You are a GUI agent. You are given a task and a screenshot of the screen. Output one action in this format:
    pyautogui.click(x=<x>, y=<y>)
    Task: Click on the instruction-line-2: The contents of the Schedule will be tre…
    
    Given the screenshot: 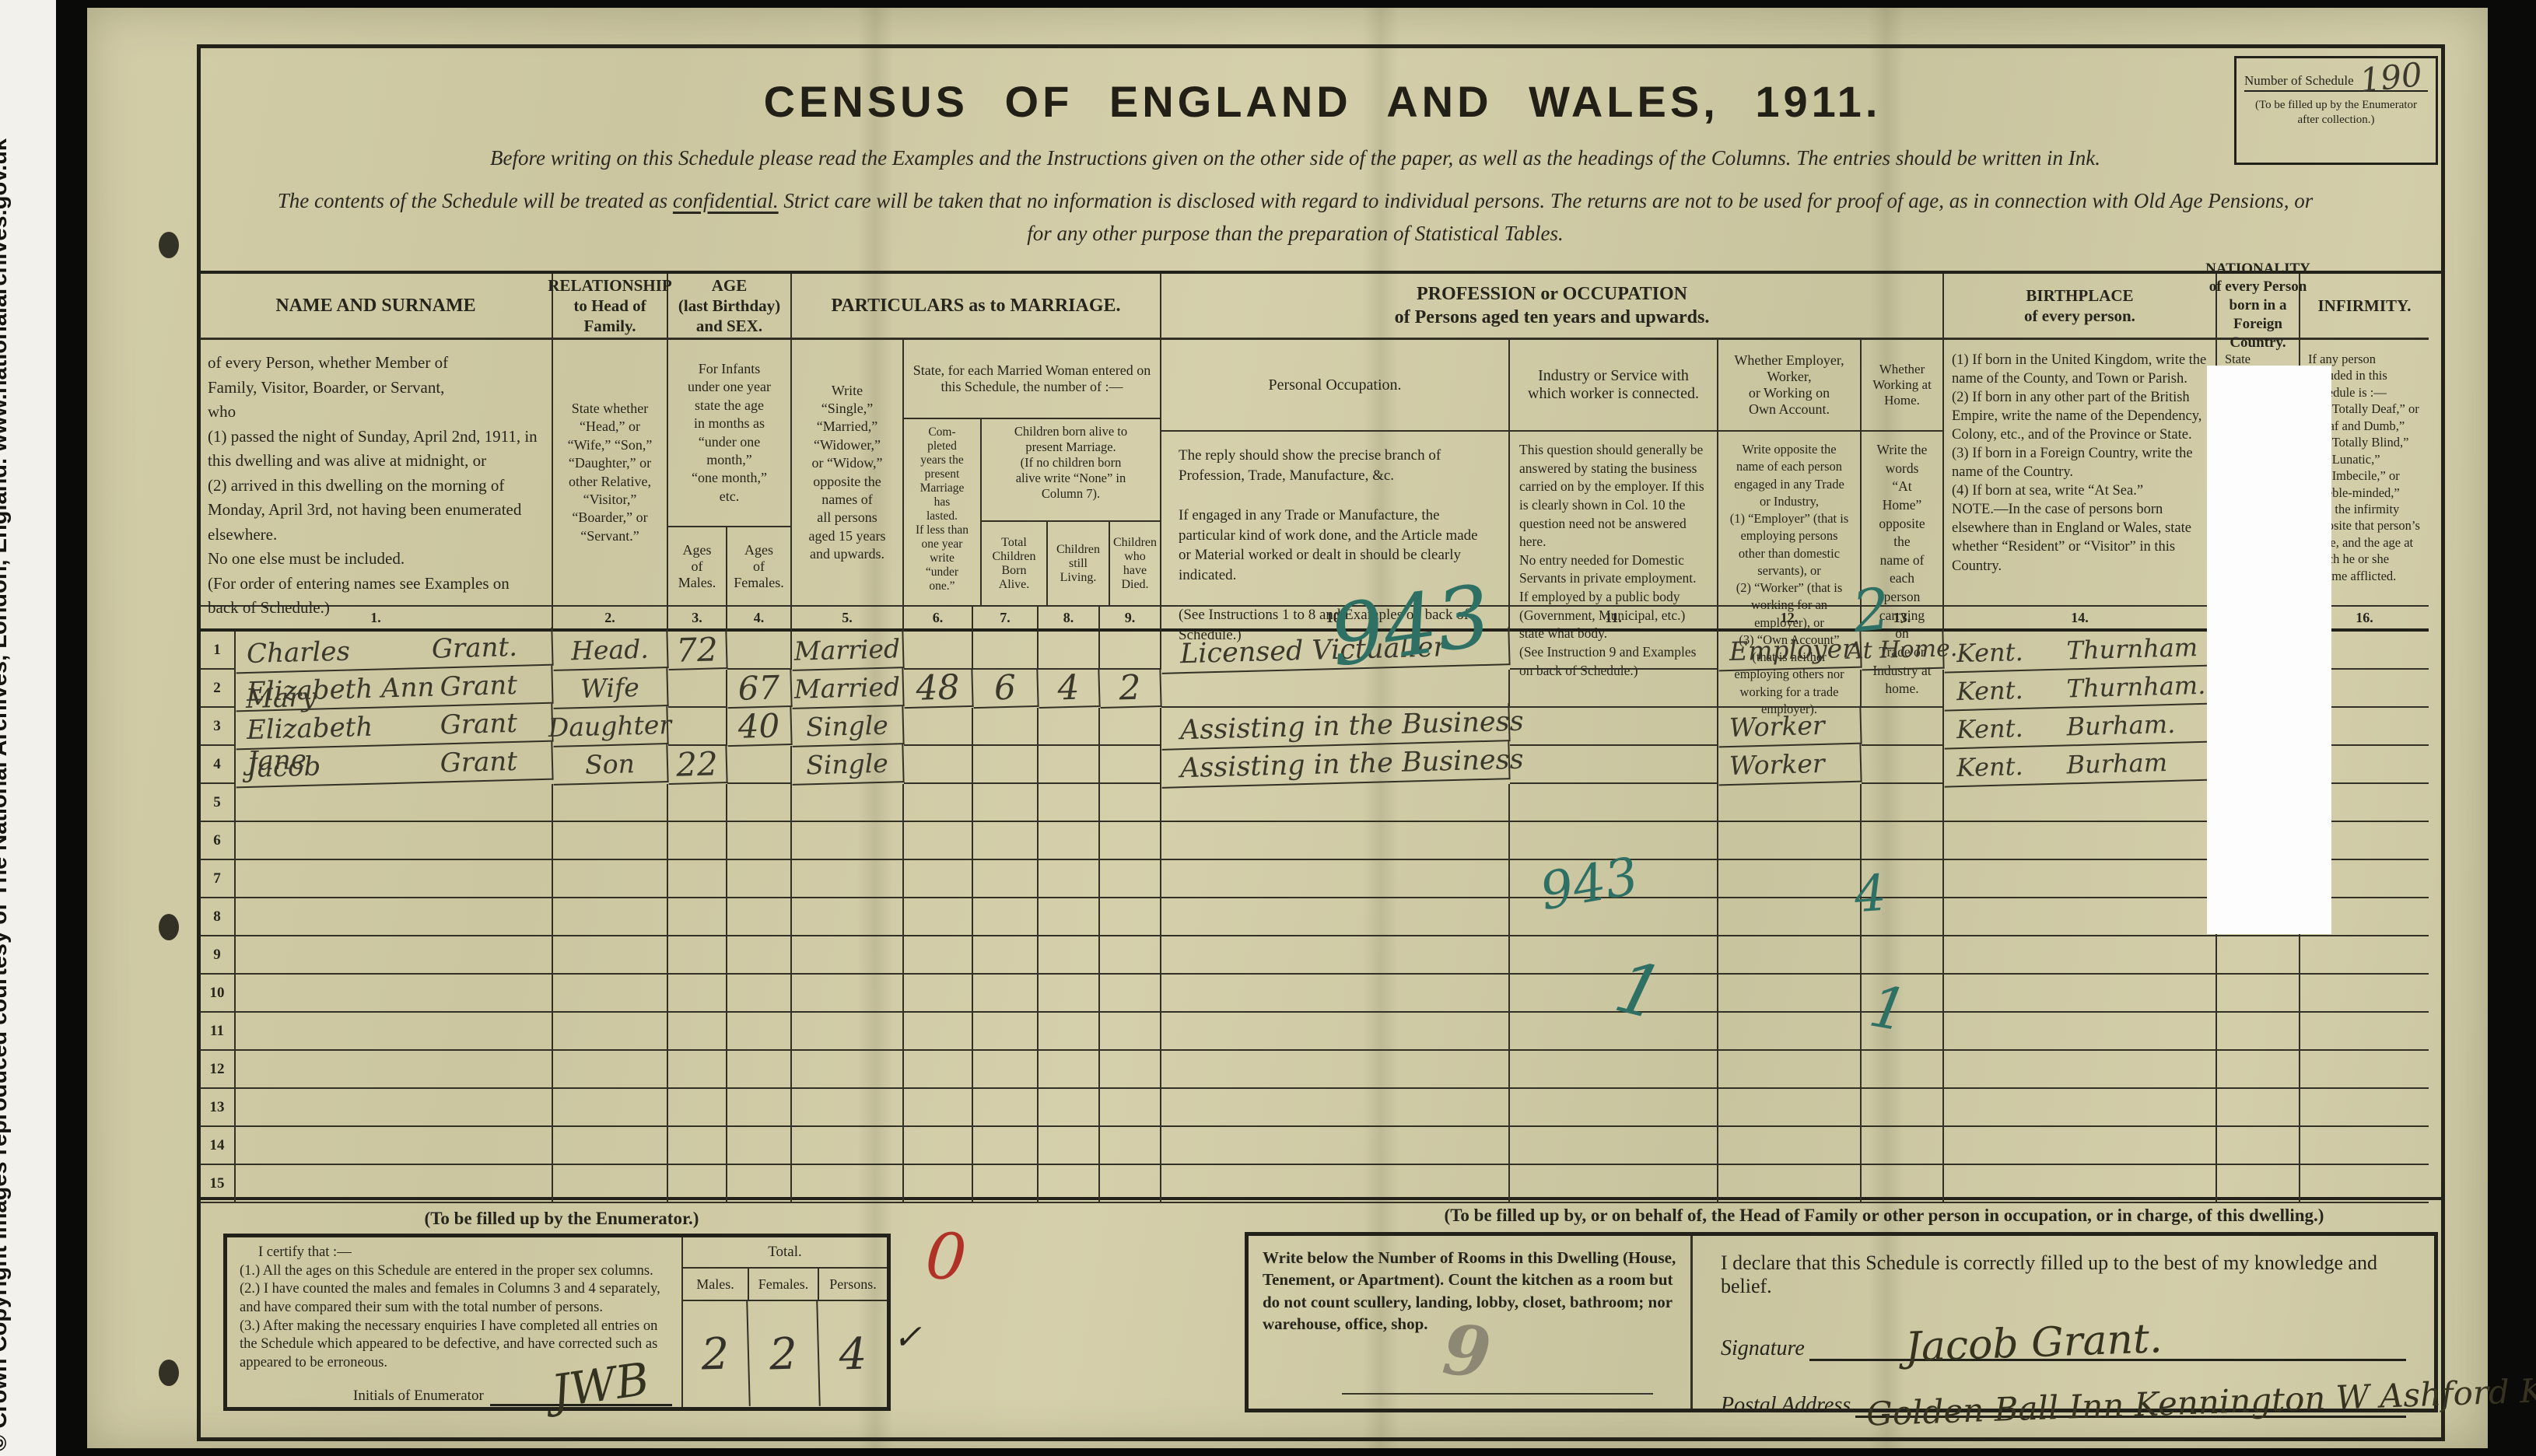 What is the action you would take?
    pyautogui.click(x=1295, y=218)
    